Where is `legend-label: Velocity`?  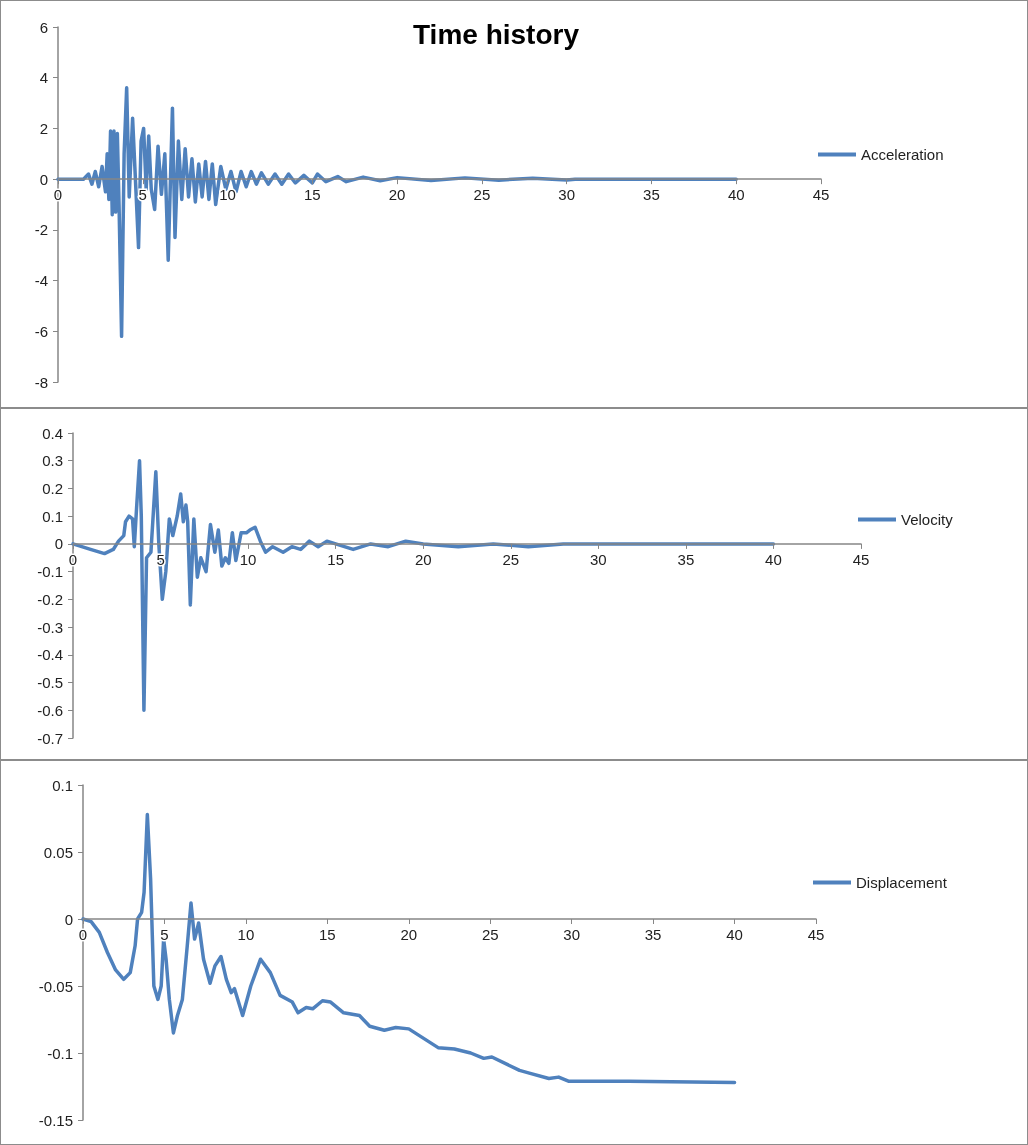 legend-label: Velocity is located at coordinates (927, 519).